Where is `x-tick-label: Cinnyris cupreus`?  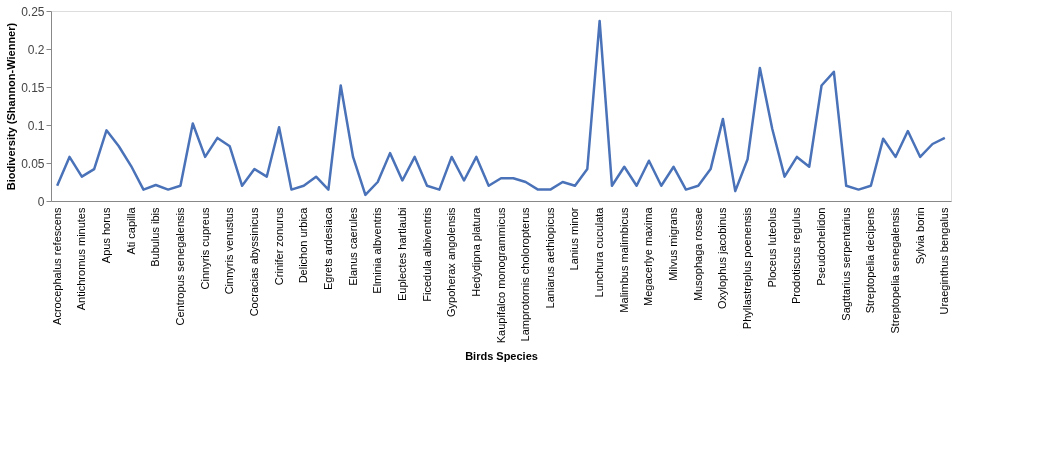
x-tick-label: Cinnyris cupreus is located at coordinates (204, 248).